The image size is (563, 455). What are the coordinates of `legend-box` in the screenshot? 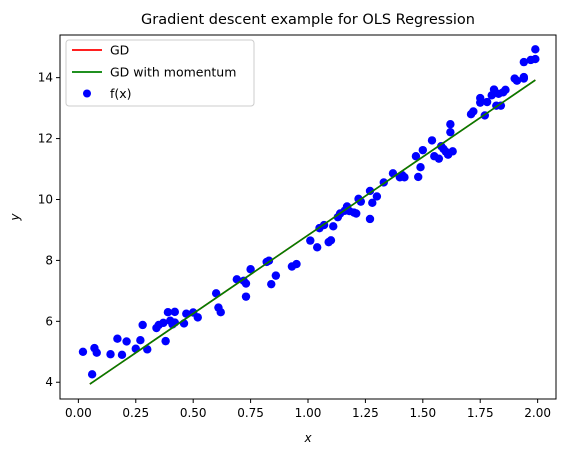 It's located at (160, 73).